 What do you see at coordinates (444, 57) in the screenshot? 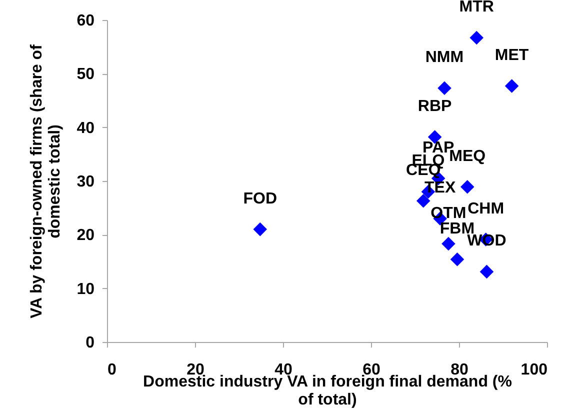
I see `annotation: NMM` at bounding box center [444, 57].